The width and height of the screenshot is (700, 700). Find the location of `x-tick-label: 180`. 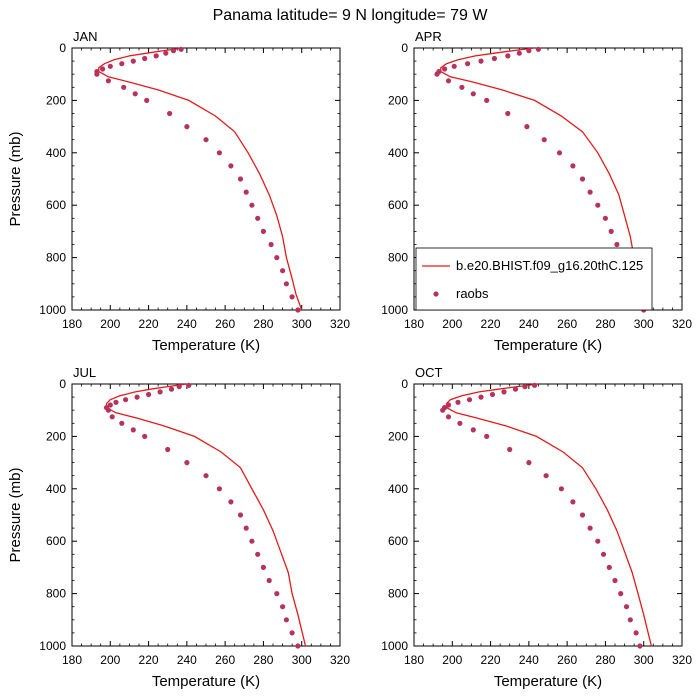

x-tick-label: 180 is located at coordinates (72, 660).